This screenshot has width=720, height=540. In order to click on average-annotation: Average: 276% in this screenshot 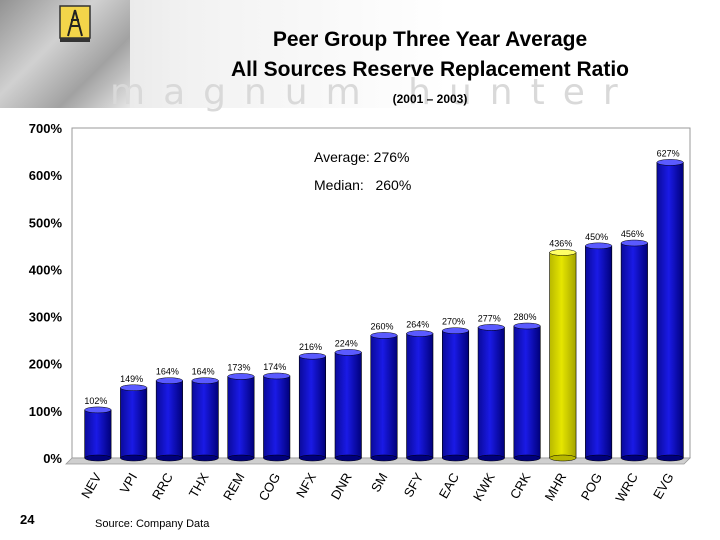, I will do `click(361, 157)`.